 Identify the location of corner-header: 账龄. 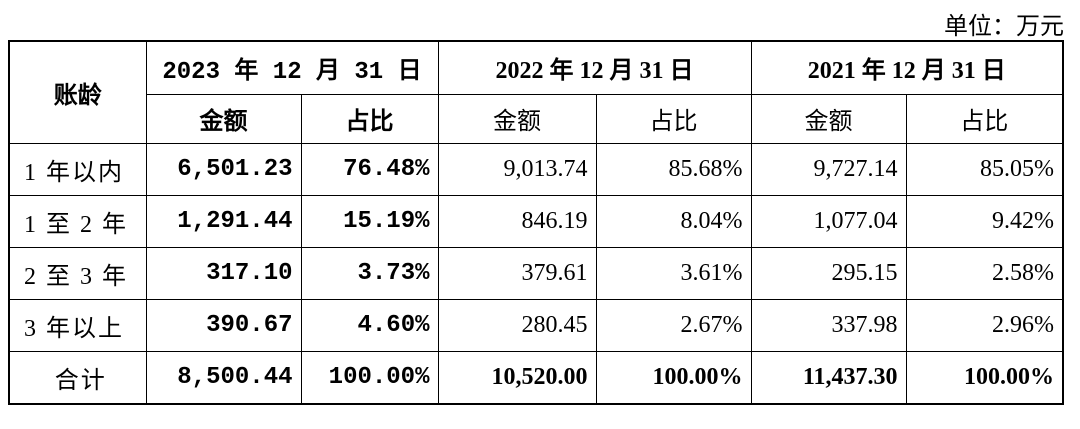
(77, 92).